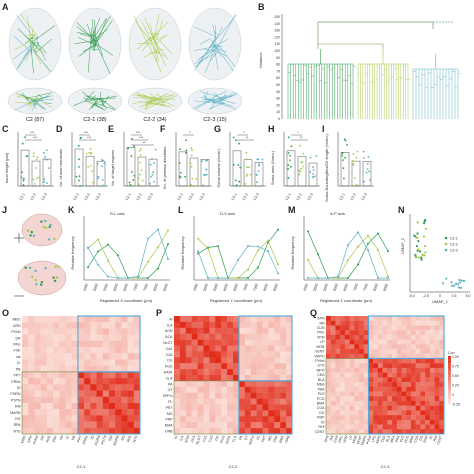 The height and width of the screenshot is (474, 474). What do you see at coordinates (86, 287) in the screenshot?
I see `freq-tick: 4500` at bounding box center [86, 287].